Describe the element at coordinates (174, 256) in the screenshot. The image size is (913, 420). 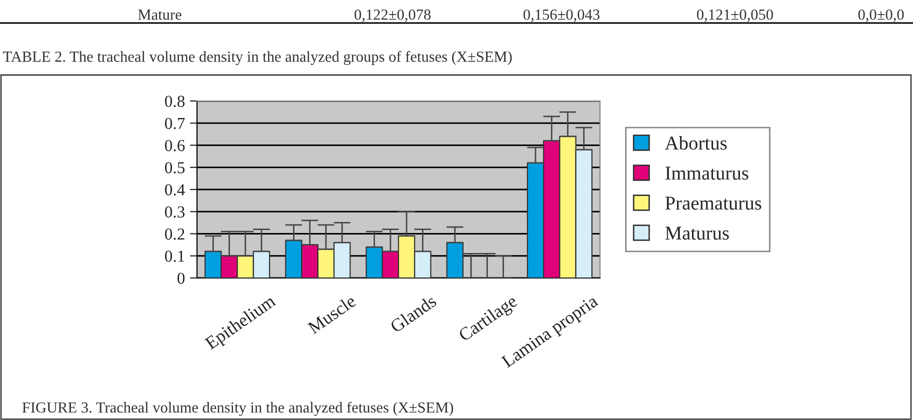
I see `y-tick-label: 0.1` at that location.